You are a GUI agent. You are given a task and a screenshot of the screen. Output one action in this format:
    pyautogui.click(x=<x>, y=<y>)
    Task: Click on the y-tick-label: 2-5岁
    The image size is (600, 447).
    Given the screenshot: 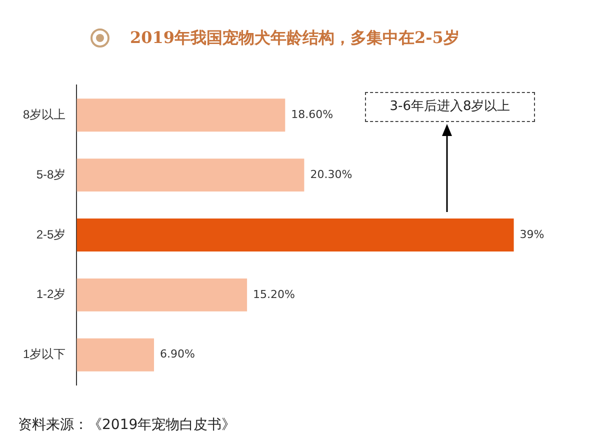 What is the action you would take?
    pyautogui.click(x=51, y=234)
    